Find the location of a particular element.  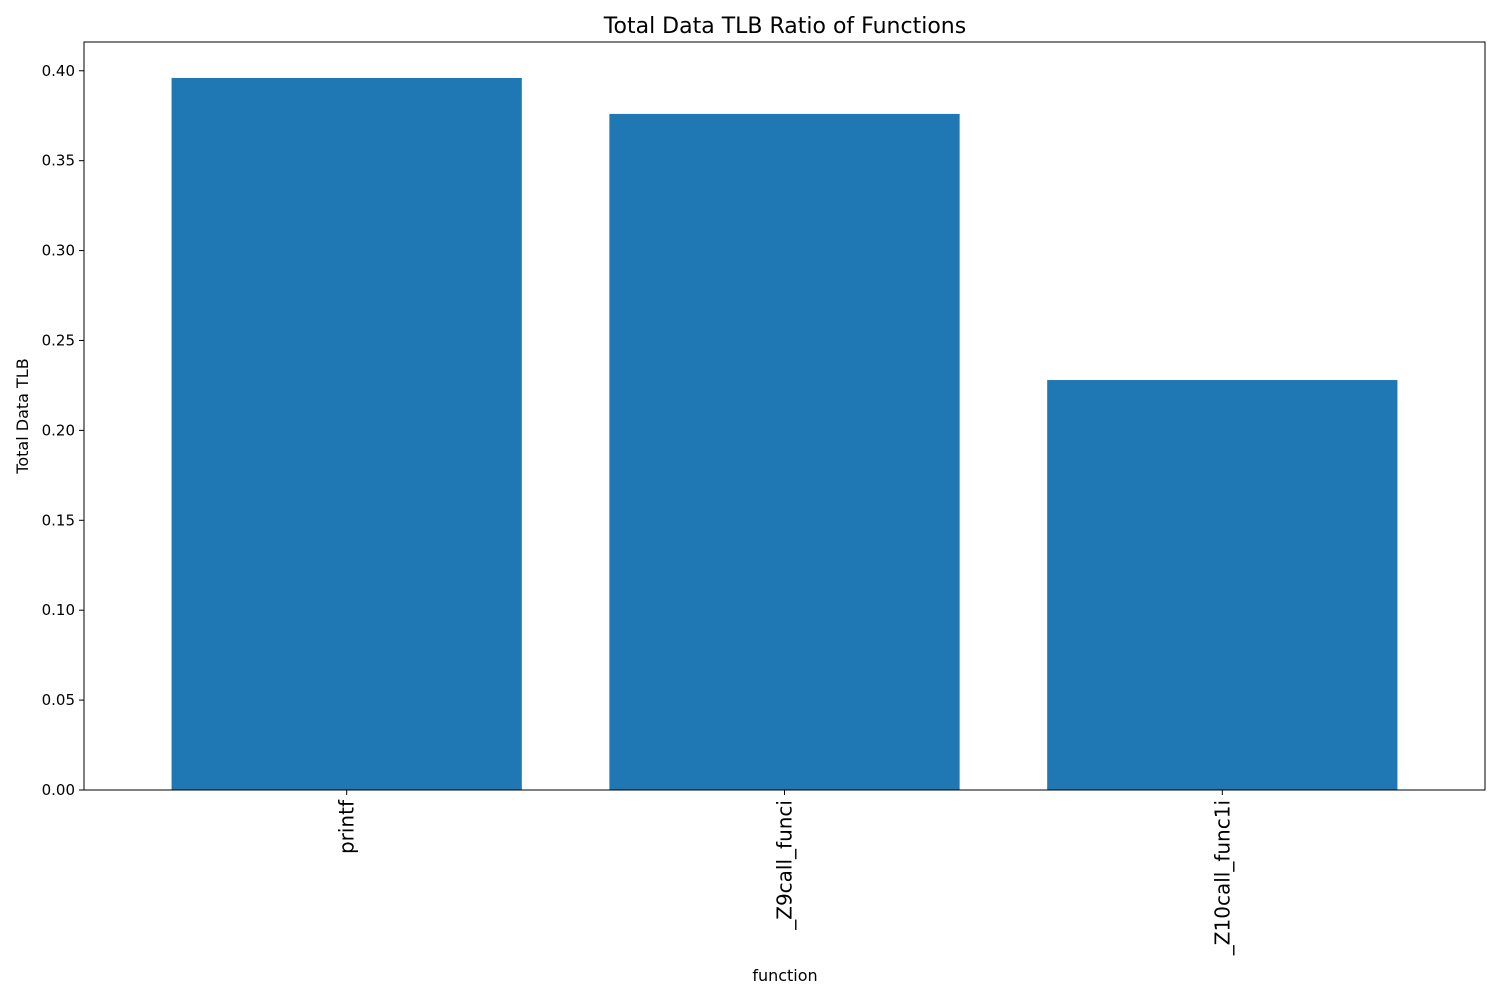

x-axis: printf _Z9call_funci _Z10call_func1i is located at coordinates (784, 873).